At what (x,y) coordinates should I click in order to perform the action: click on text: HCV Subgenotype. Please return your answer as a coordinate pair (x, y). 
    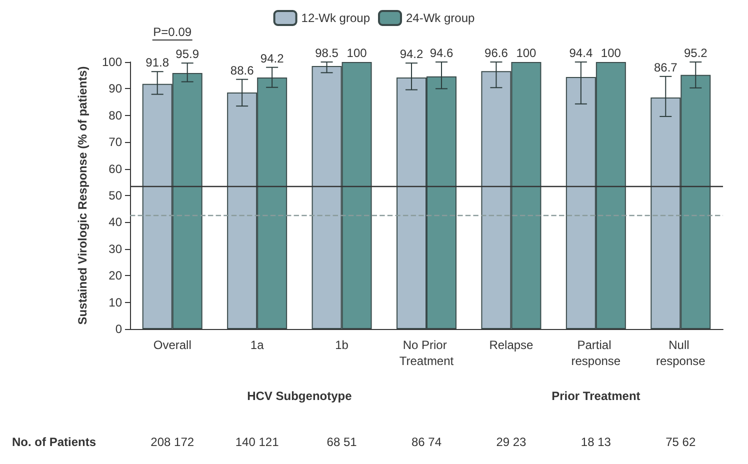
    Looking at the image, I should click on (299, 396).